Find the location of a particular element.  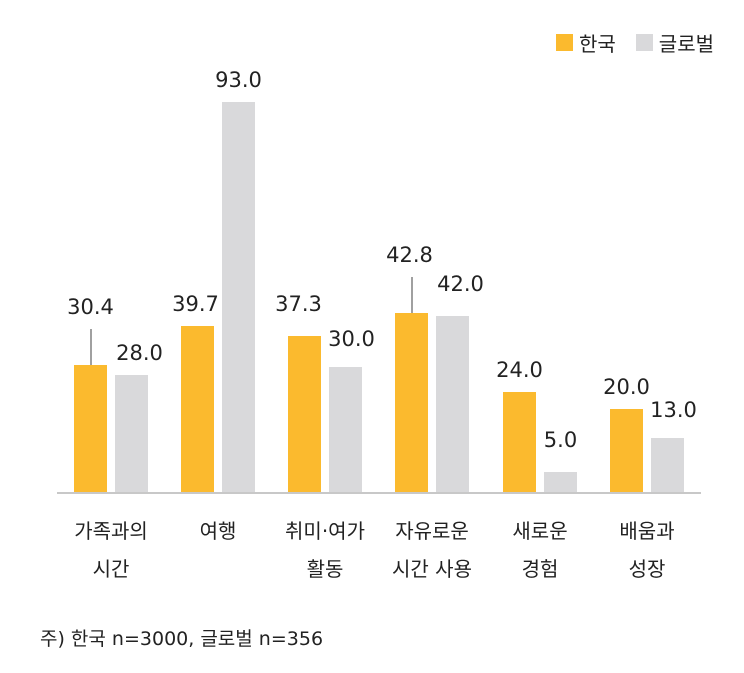

value-label-global-1: 93.0 is located at coordinates (238, 80).